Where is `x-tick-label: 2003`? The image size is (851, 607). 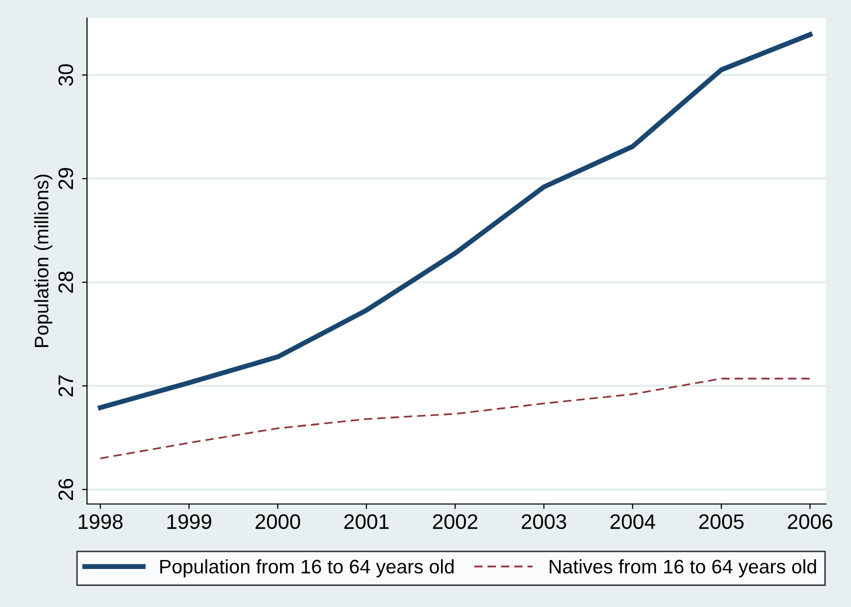 x-tick-label: 2003 is located at coordinates (544, 522).